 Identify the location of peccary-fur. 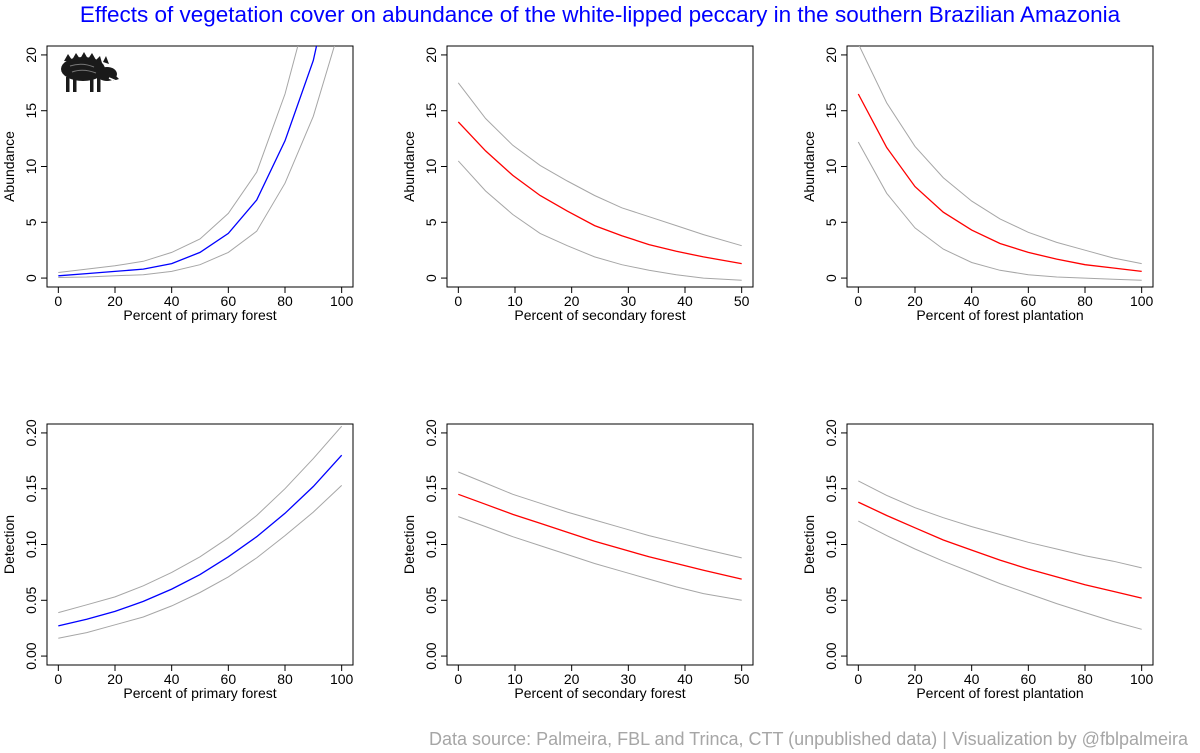
(83, 68).